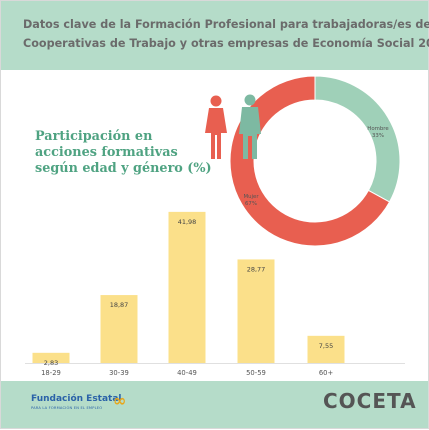 Image resolution: width=429 pixels, height=430 pixels. Describe the element at coordinates (76, 399) in the screenshot. I see `fundacion-estatal-logo-text: Fundación Estatal` at that location.